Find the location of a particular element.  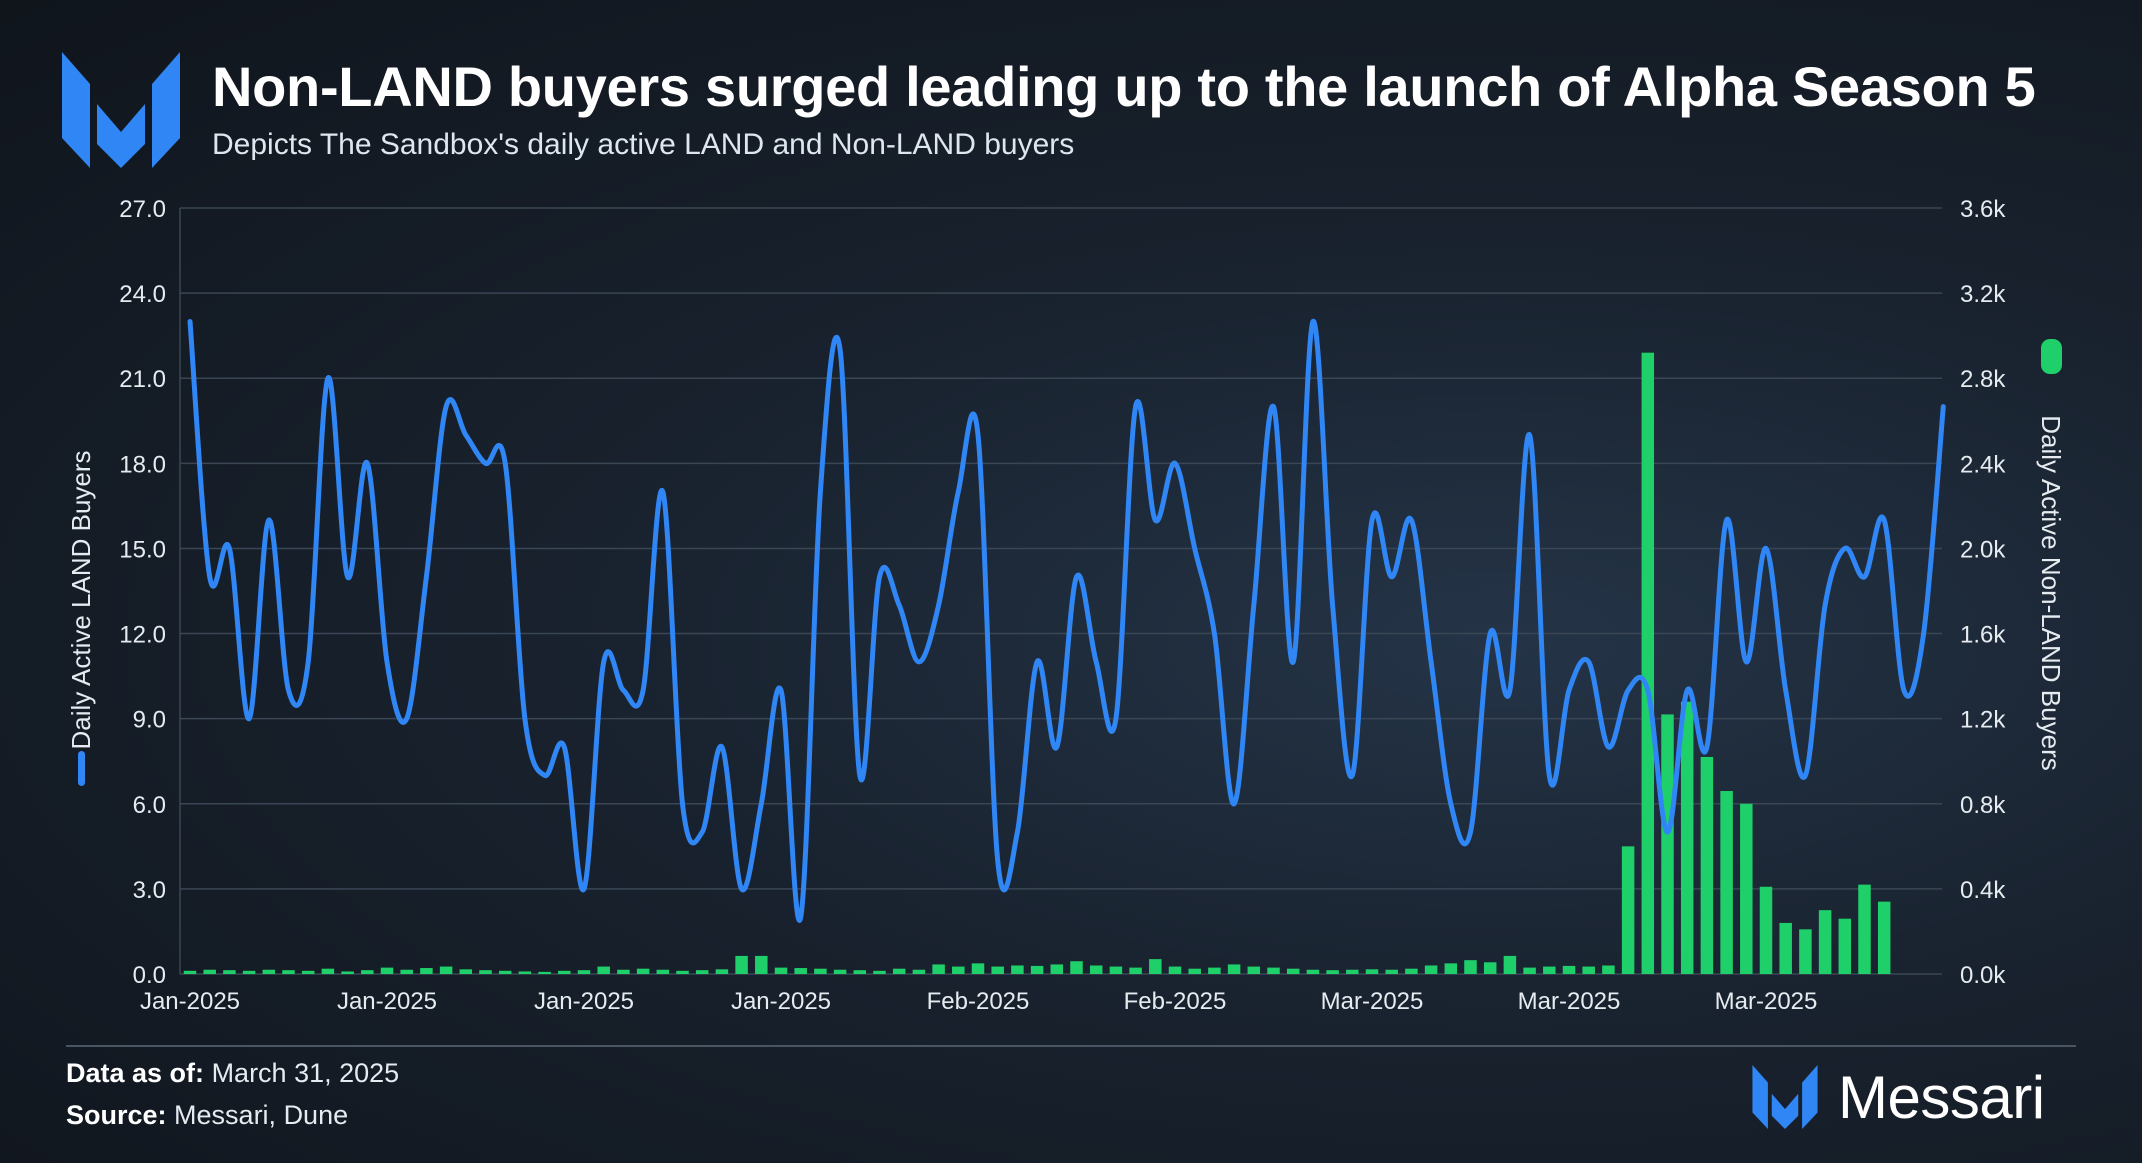

data-as-of-value: March 31, 2025 is located at coordinates (305, 1073).